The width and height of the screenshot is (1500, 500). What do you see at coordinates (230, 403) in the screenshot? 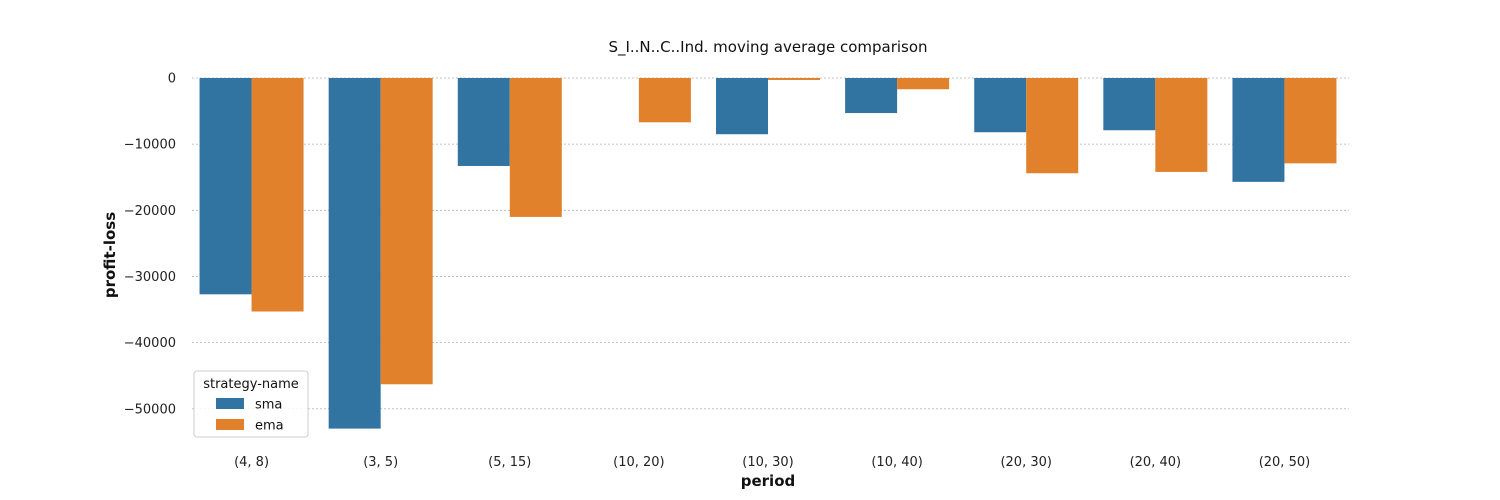
I see `legend-swatch-sma` at bounding box center [230, 403].